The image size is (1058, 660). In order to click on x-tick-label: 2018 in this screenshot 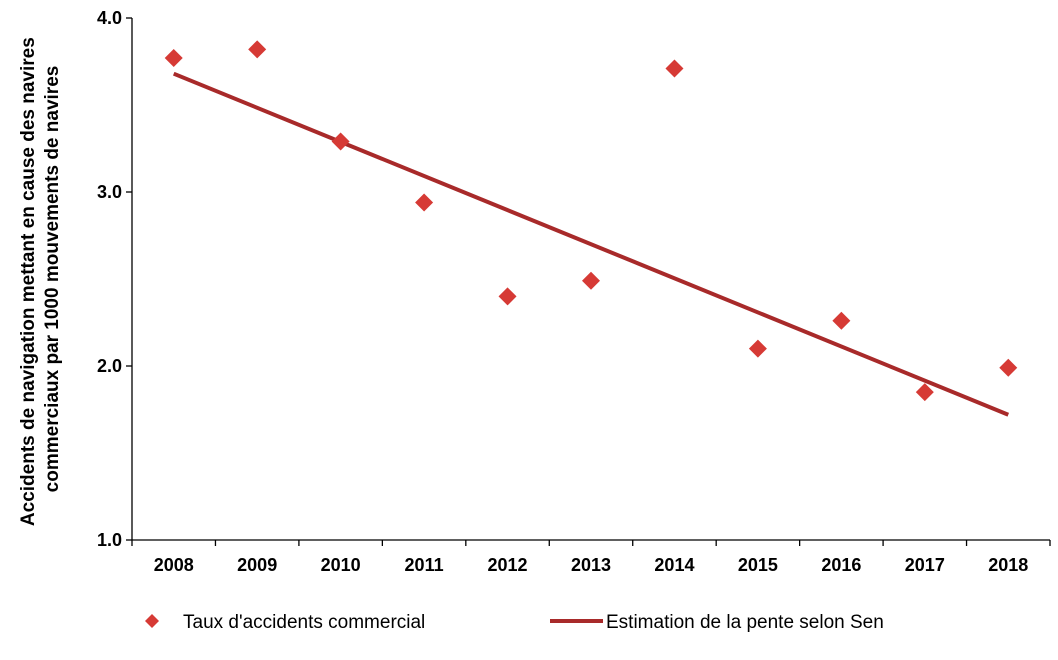, I will do `click(1008, 565)`.